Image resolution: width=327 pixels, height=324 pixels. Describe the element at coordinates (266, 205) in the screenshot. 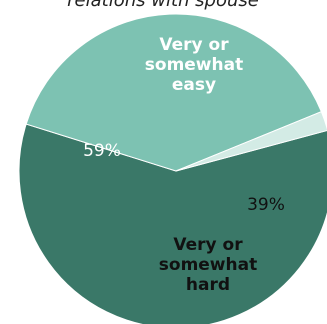

I see `slice-value-label-1: 39%` at that location.